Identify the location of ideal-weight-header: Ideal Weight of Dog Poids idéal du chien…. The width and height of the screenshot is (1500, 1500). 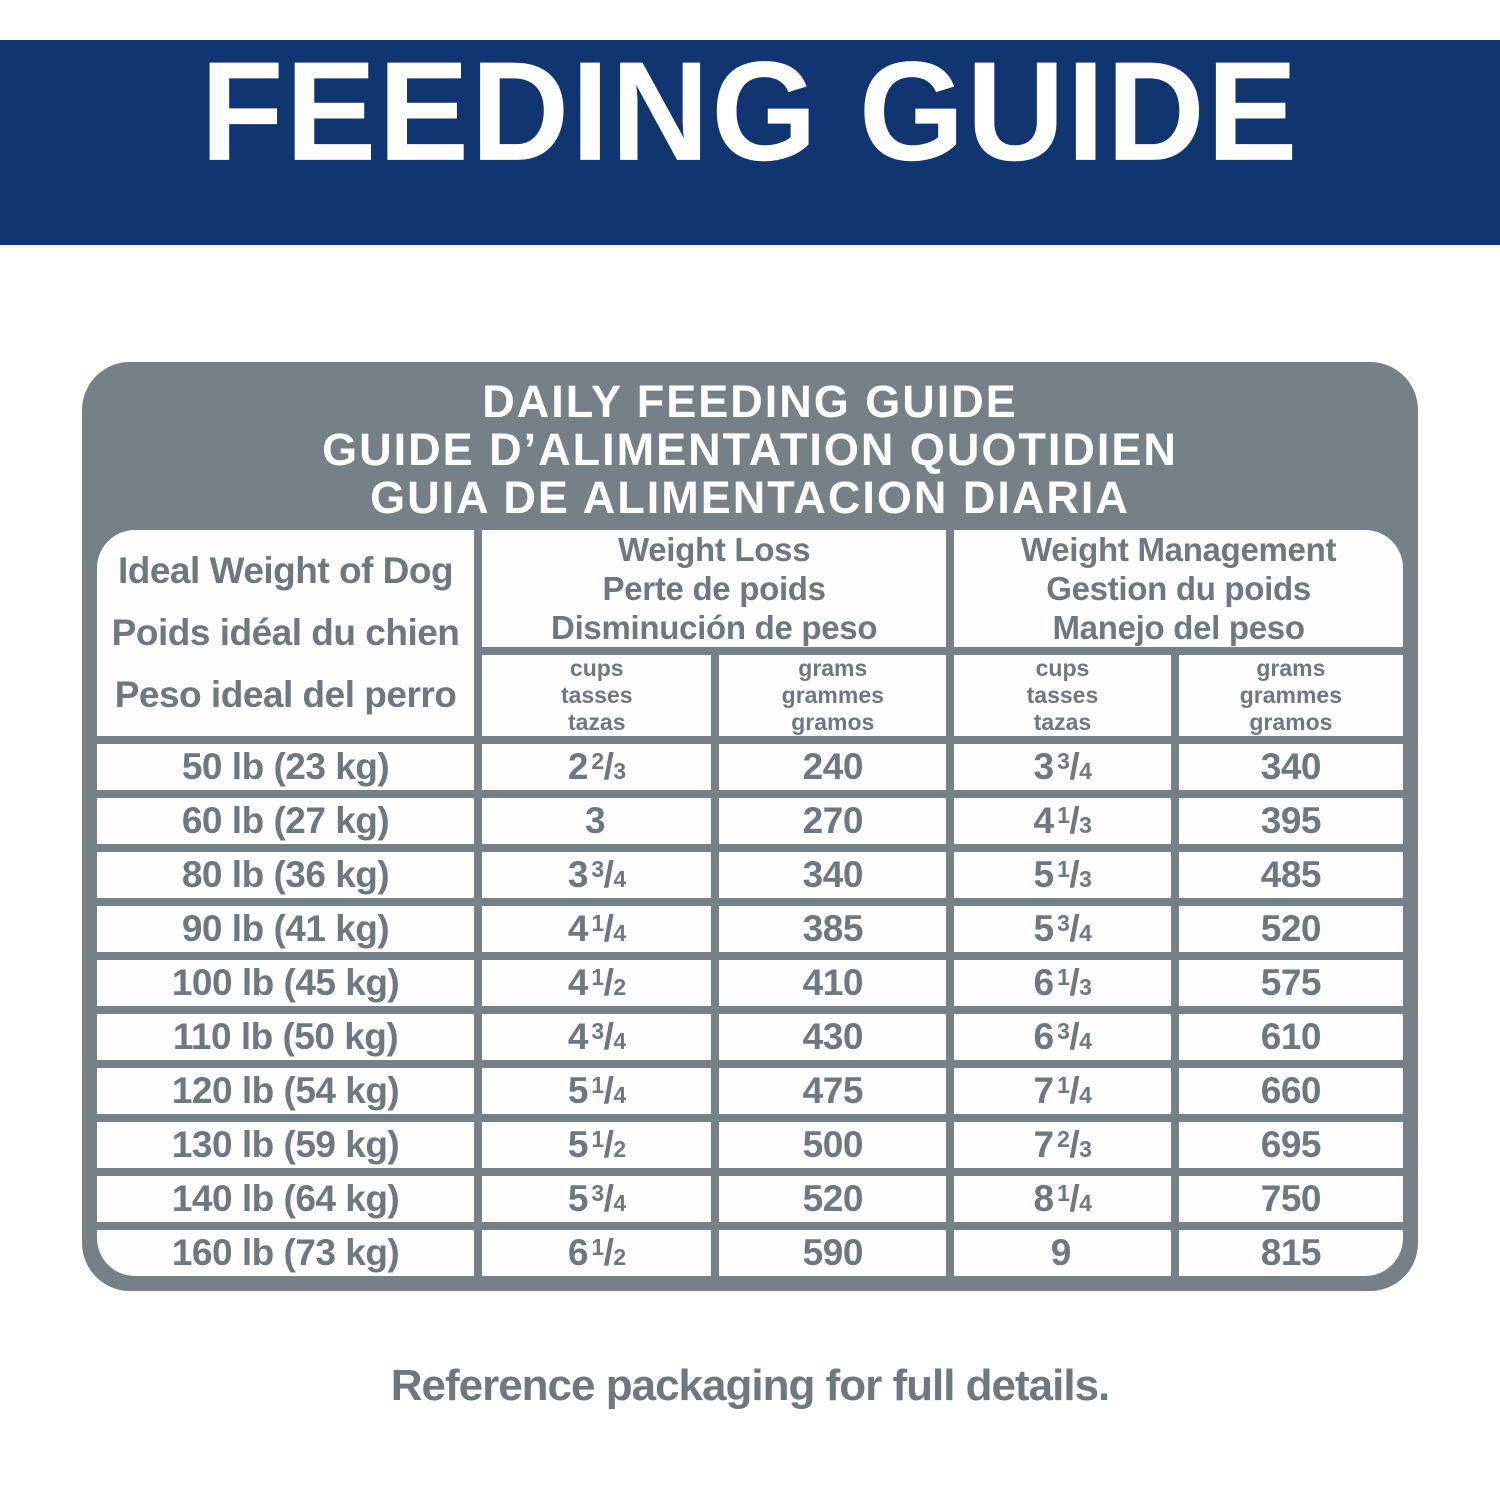
(286, 633).